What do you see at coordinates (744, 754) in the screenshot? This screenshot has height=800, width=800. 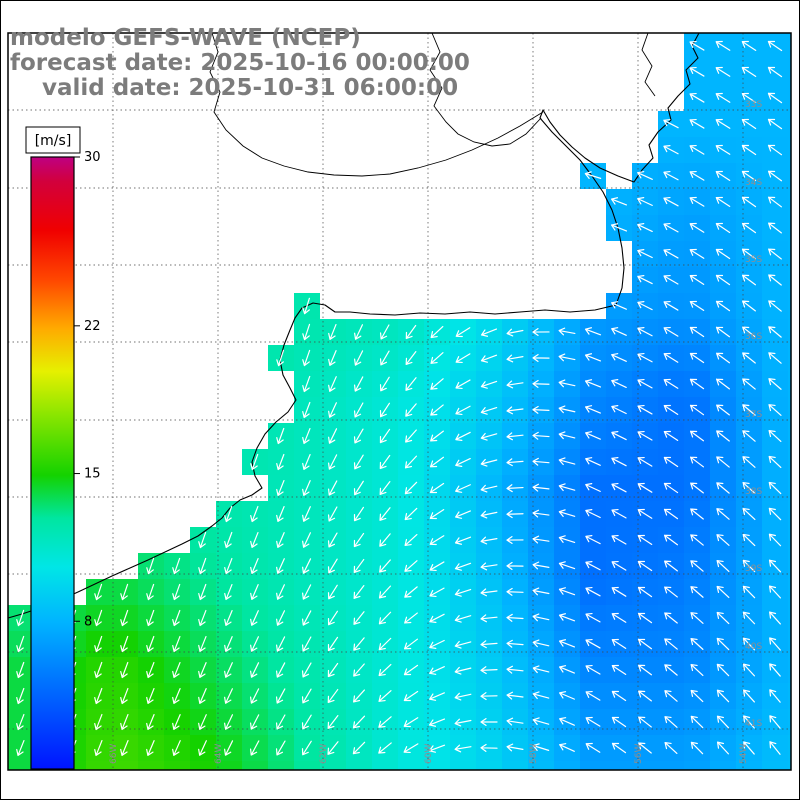 I see `svg-text: 54W` at bounding box center [744, 754].